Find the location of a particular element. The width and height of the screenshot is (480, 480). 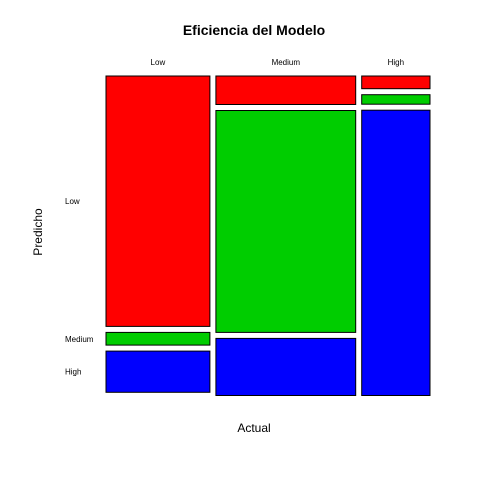

tile-medium-medium is located at coordinates (286, 221).